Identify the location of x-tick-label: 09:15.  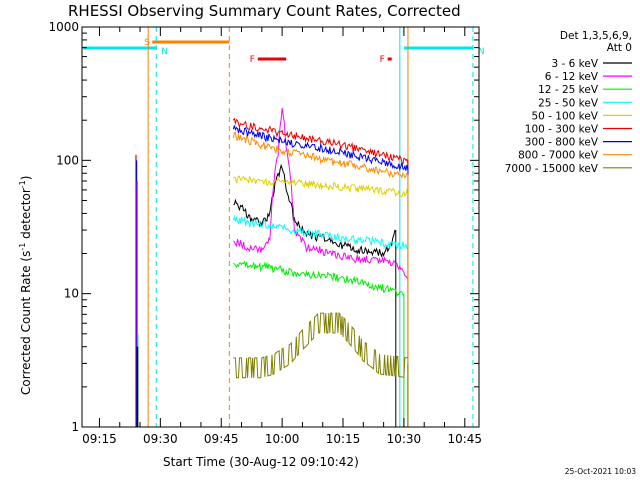
(99, 439).